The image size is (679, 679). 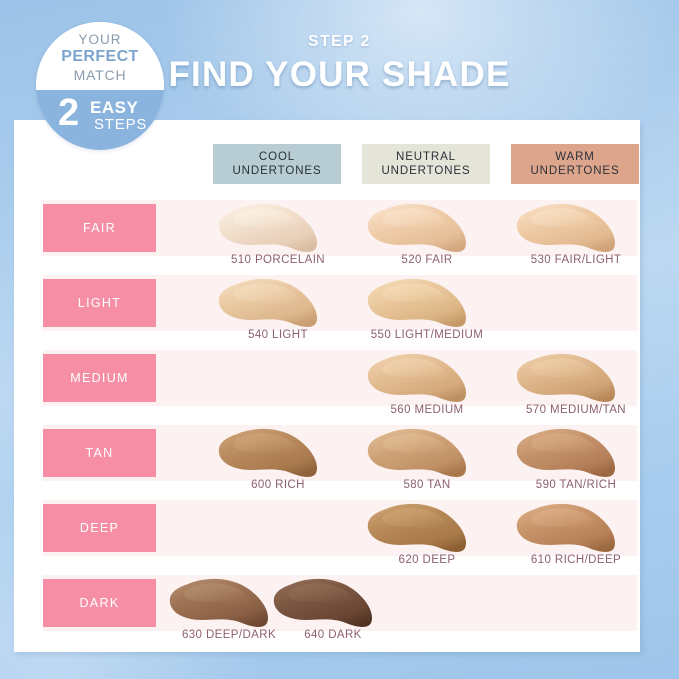 What do you see at coordinates (576, 485) in the screenshot?
I see `shade-name-label: 590 TAN/RICH` at bounding box center [576, 485].